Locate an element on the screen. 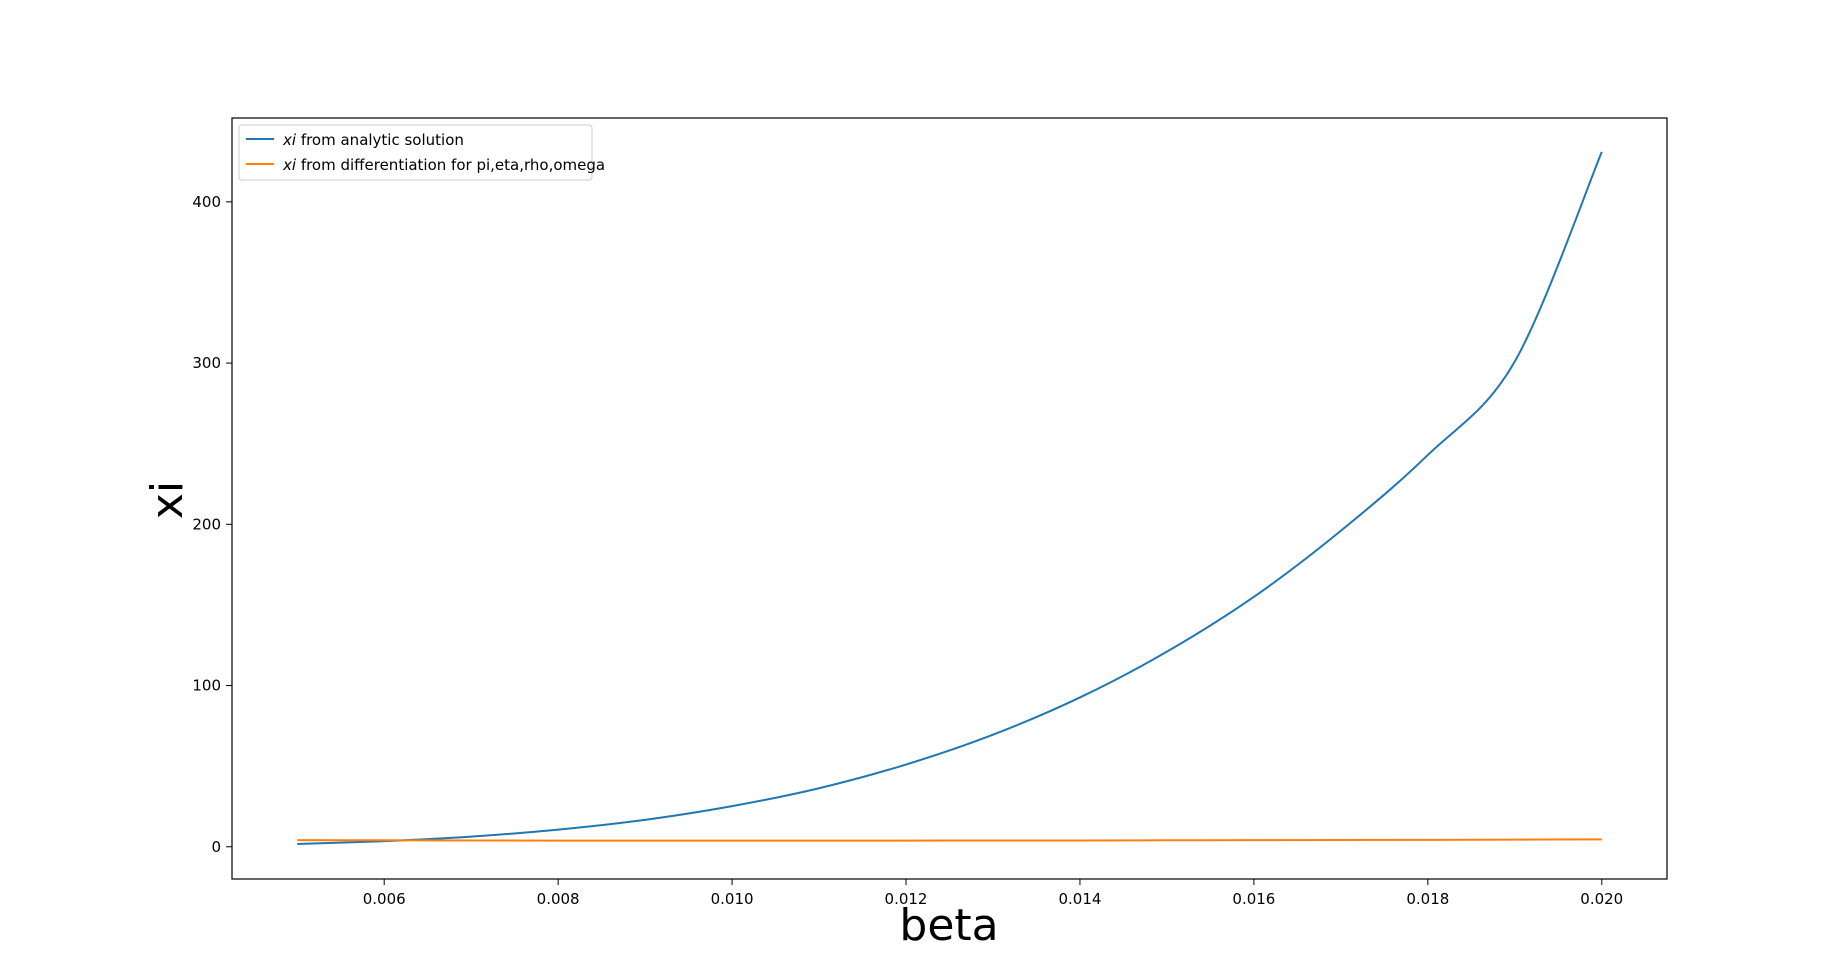 Image resolution: width=1832 pixels, height=977 pixels. legend-entry-analytic-text: from analytic solution is located at coordinates (380, 140).